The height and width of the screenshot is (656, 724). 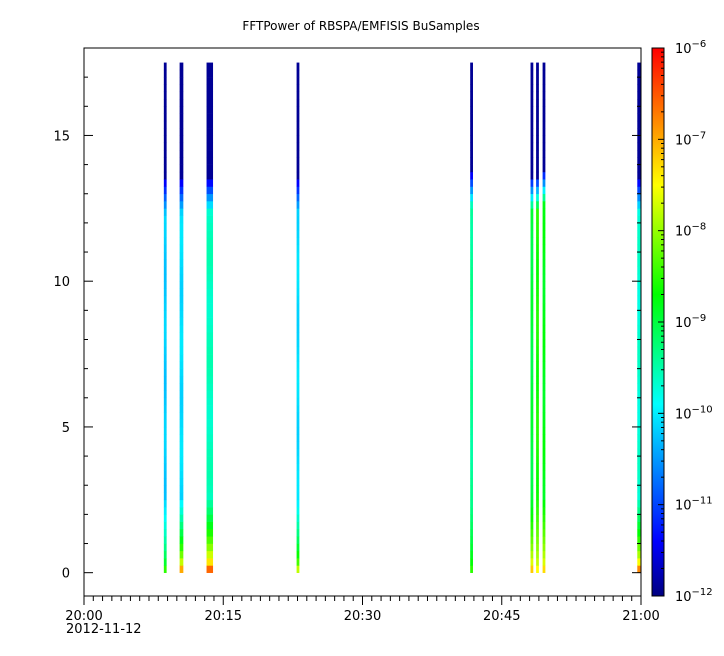 I want to click on colorbar-tick-label: 10−7, so click(x=690, y=139).